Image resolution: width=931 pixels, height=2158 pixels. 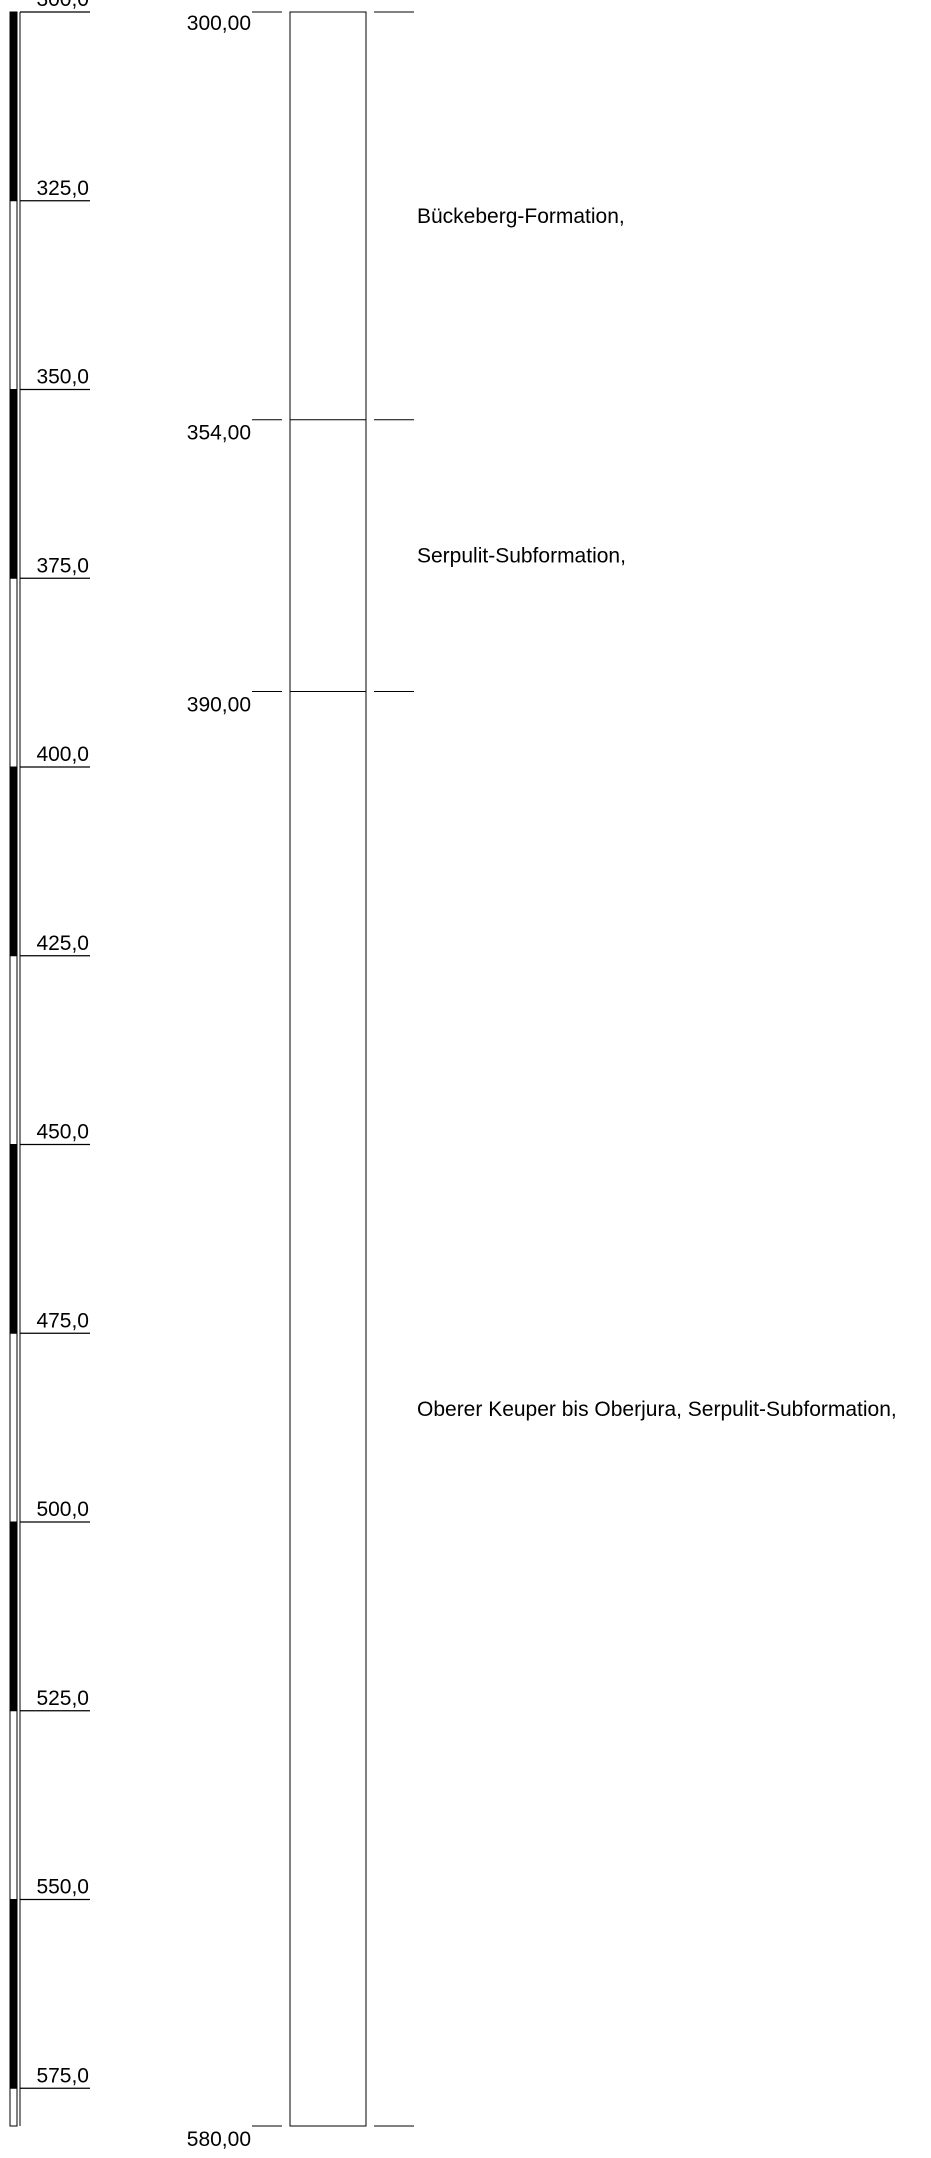 What do you see at coordinates (62, 1698) in the screenshot?
I see `scale-tick-label: 525,0` at bounding box center [62, 1698].